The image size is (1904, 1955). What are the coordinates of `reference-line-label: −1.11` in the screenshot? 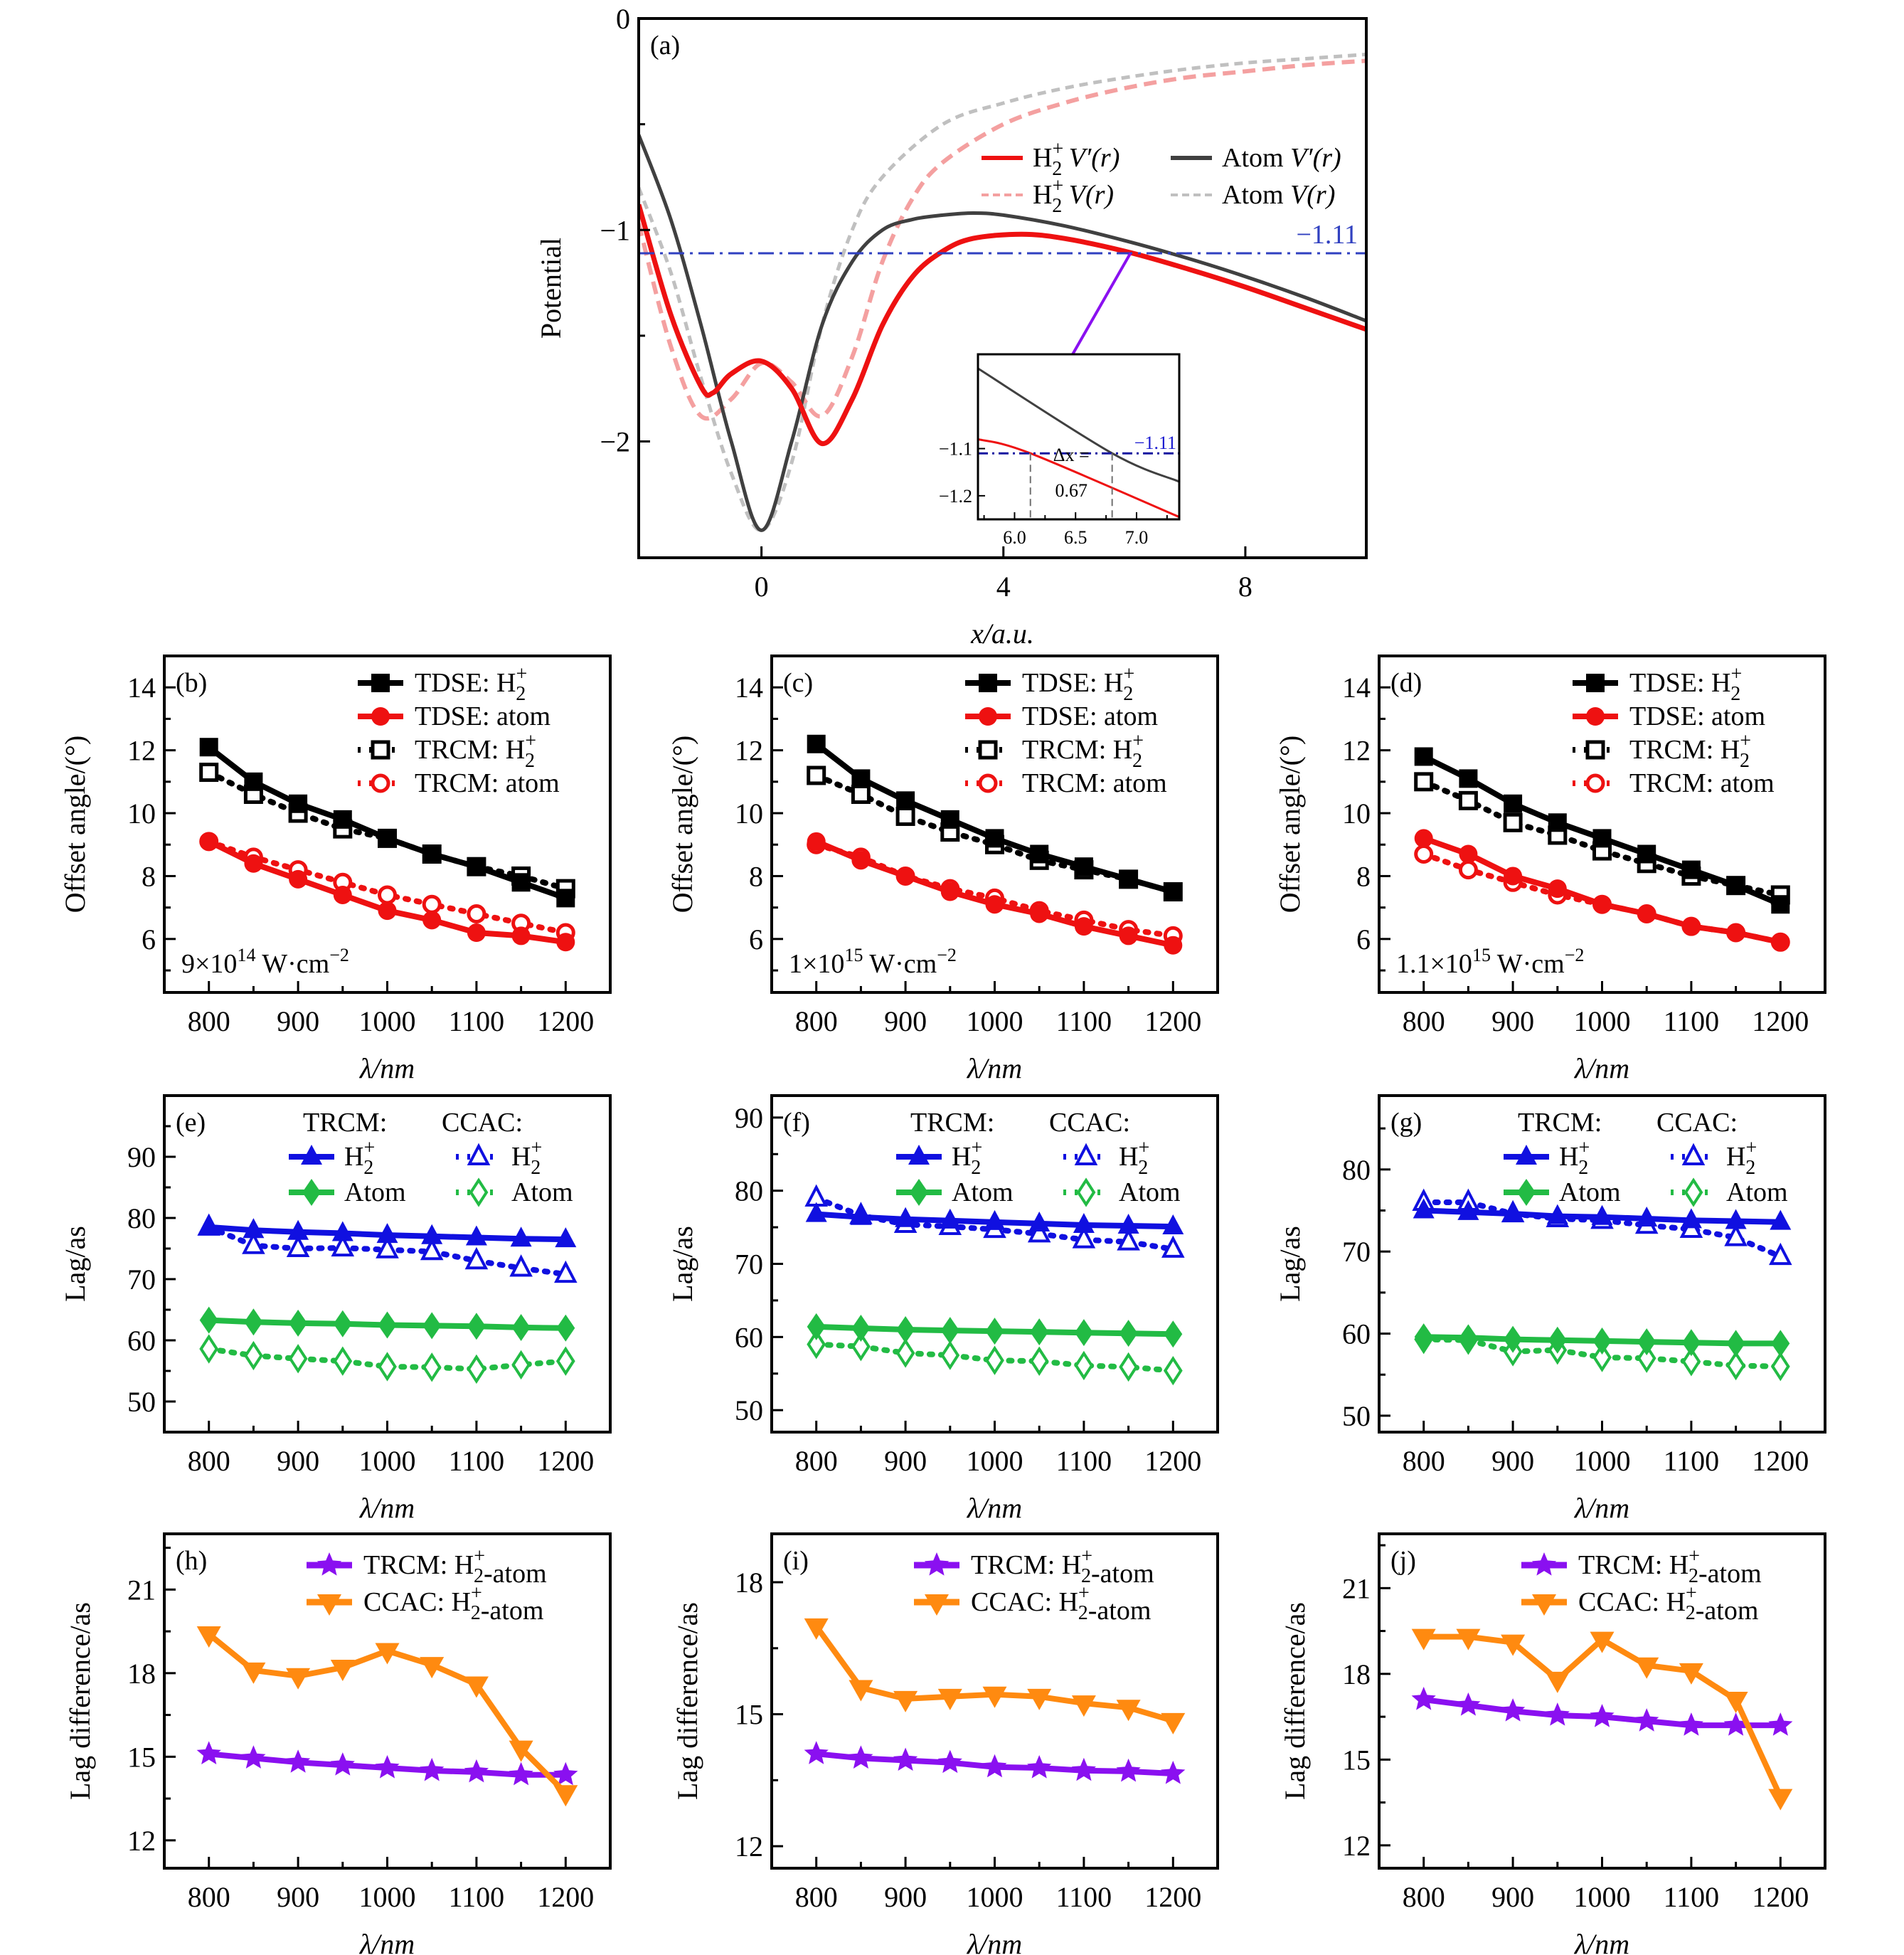 It's located at (1327, 235).